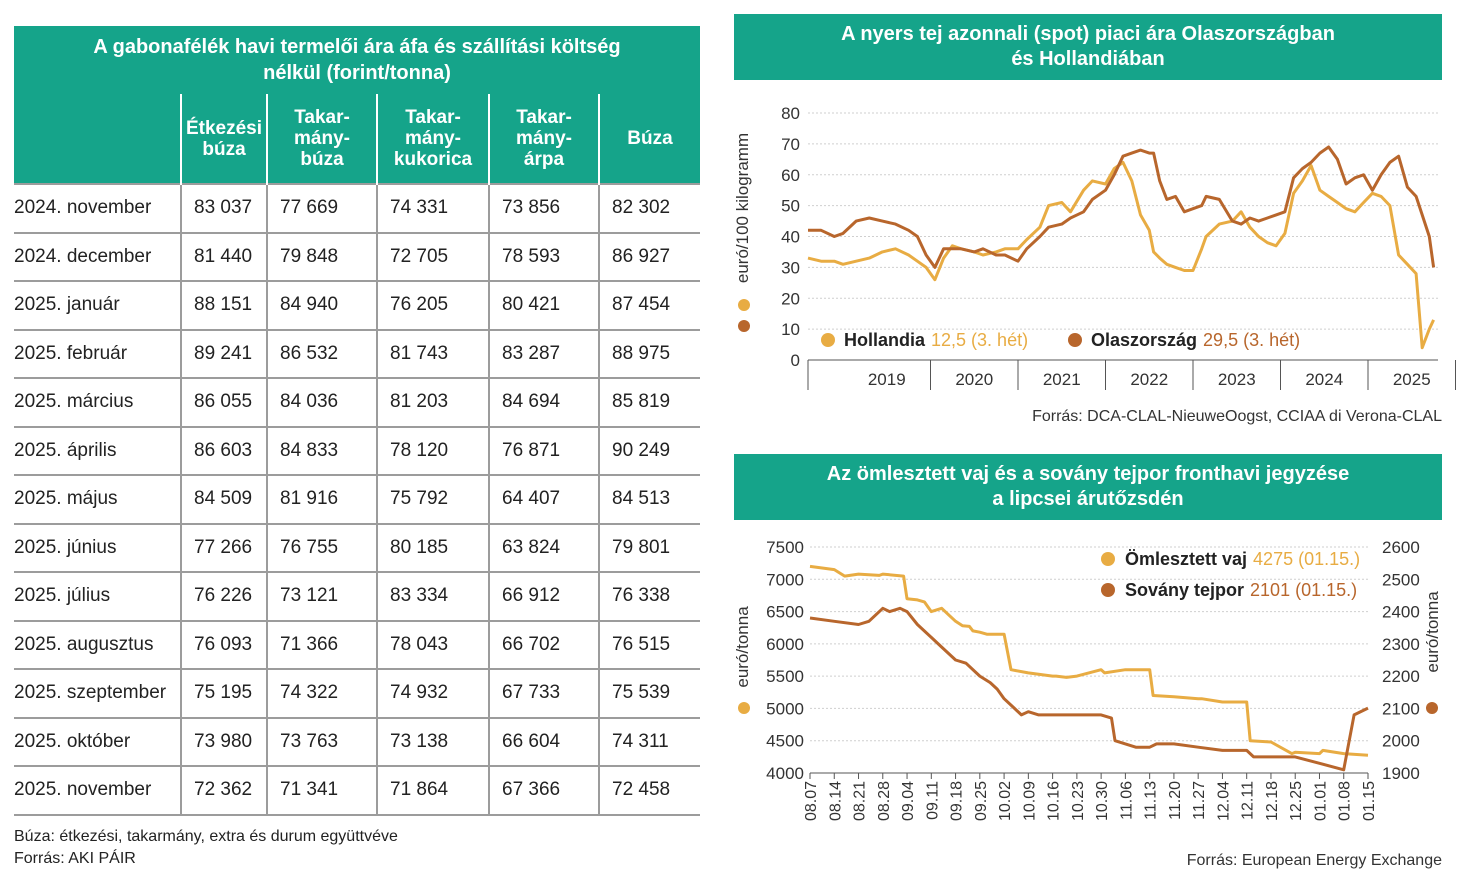 This screenshot has height=880, width=1468. Describe the element at coordinates (432, 451) in the screenshot. I see `price-cell: 78 120` at that location.